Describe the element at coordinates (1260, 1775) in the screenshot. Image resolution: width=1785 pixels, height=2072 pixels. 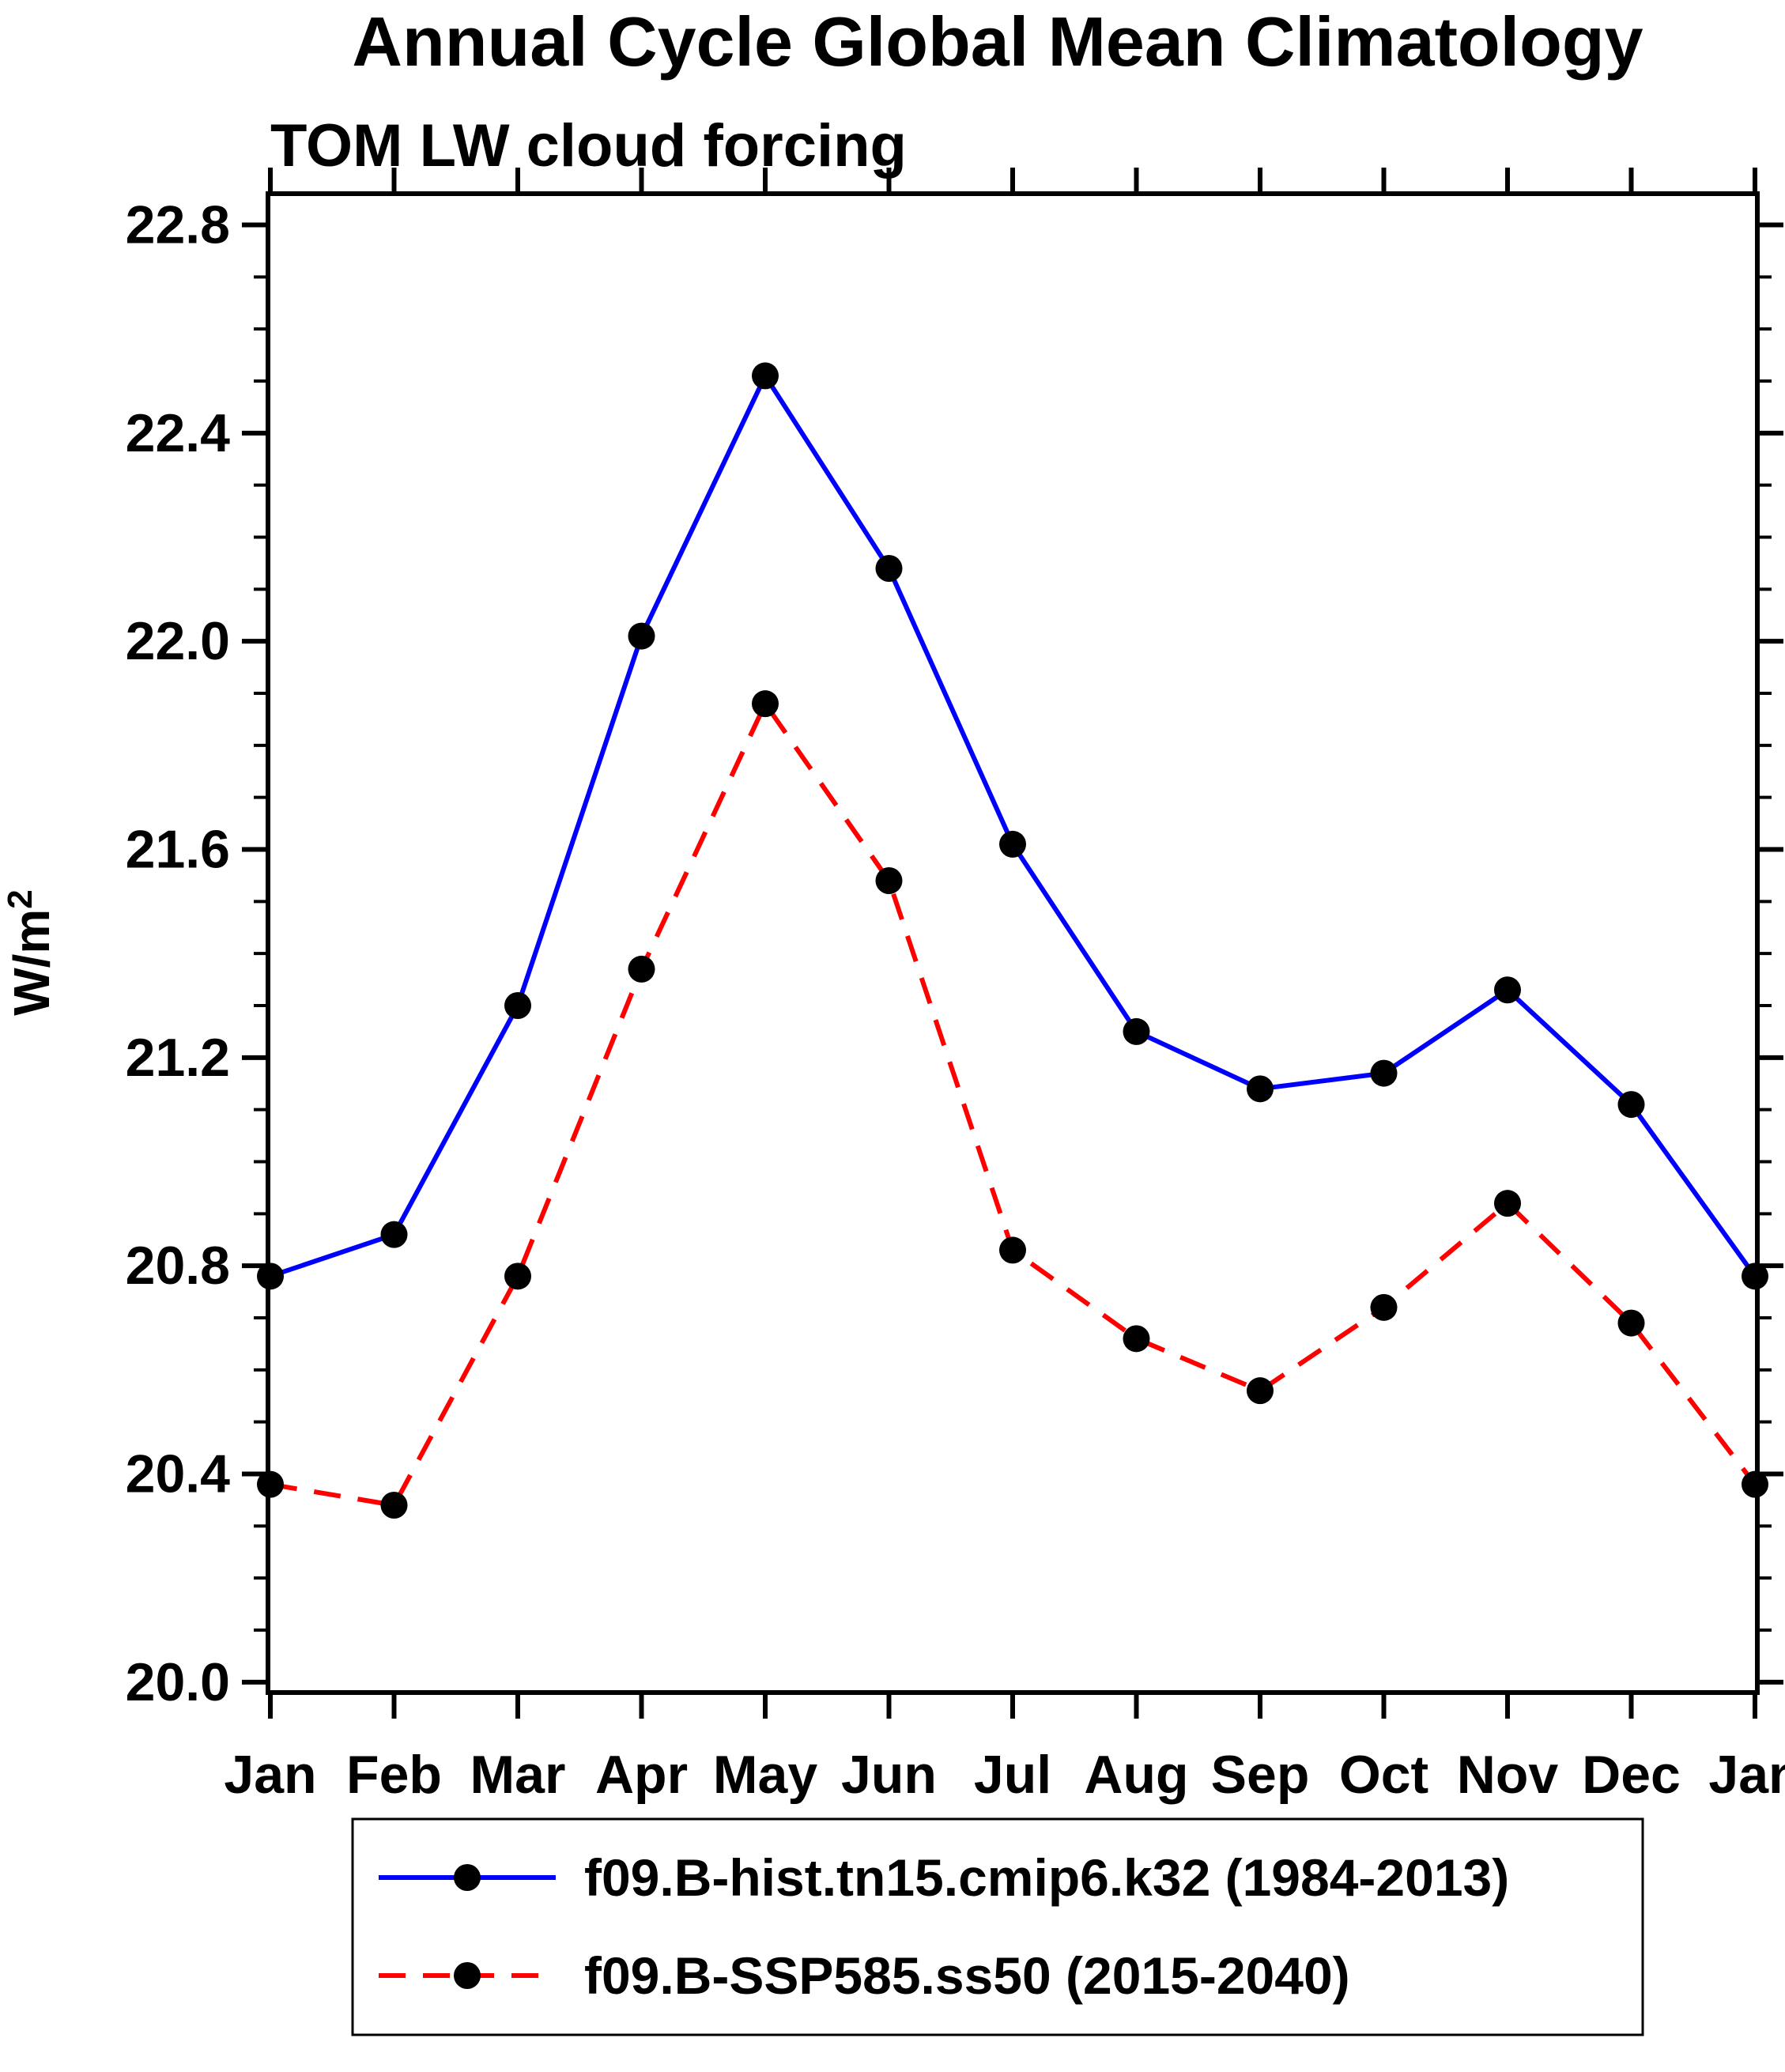
I see `x-tick-label: Sep` at that location.